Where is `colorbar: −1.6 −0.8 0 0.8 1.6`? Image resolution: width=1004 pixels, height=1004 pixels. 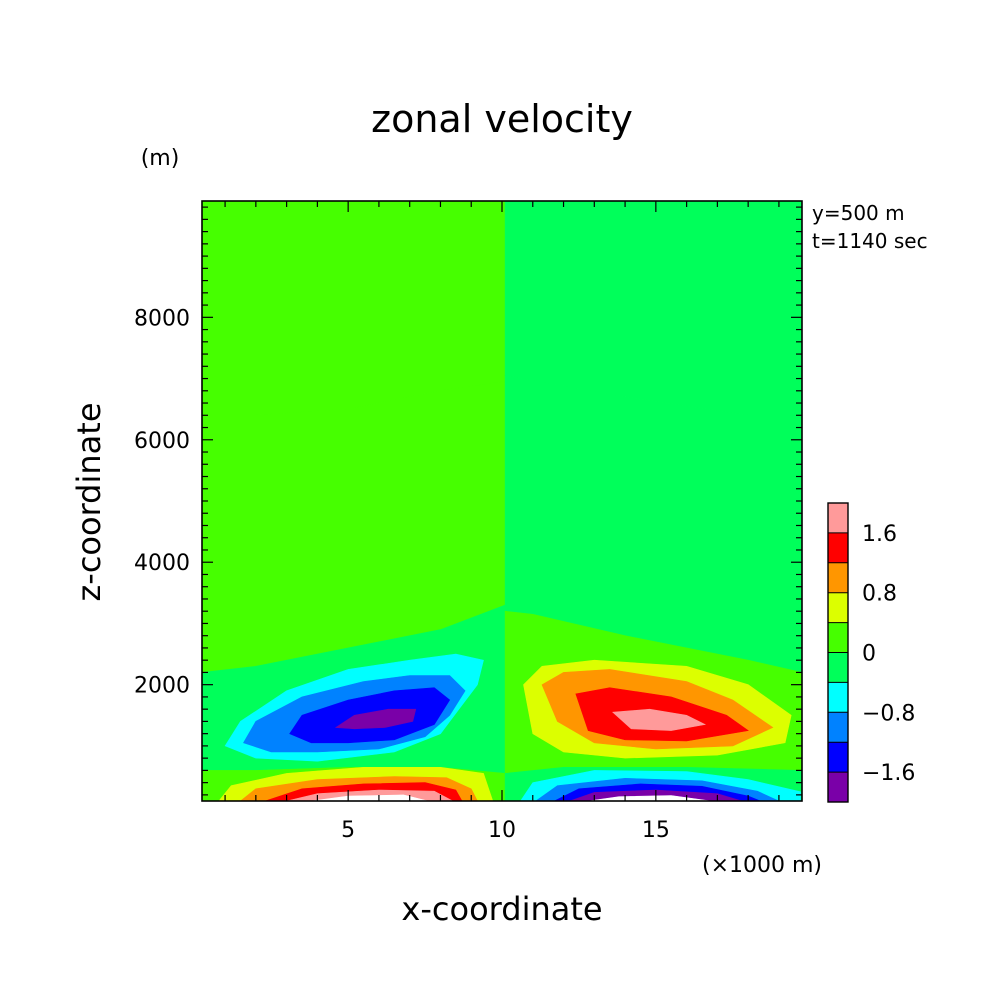 colorbar: −1.6 −0.8 0 0.8 1.6 is located at coordinates (871, 652).